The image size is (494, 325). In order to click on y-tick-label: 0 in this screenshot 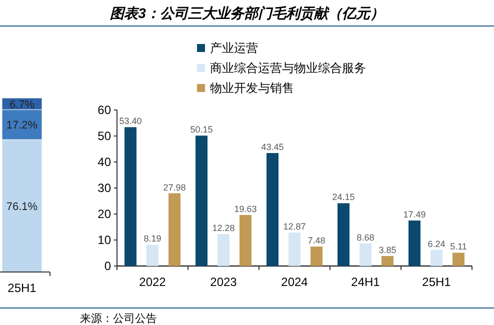, I will do `click(108, 266)`.